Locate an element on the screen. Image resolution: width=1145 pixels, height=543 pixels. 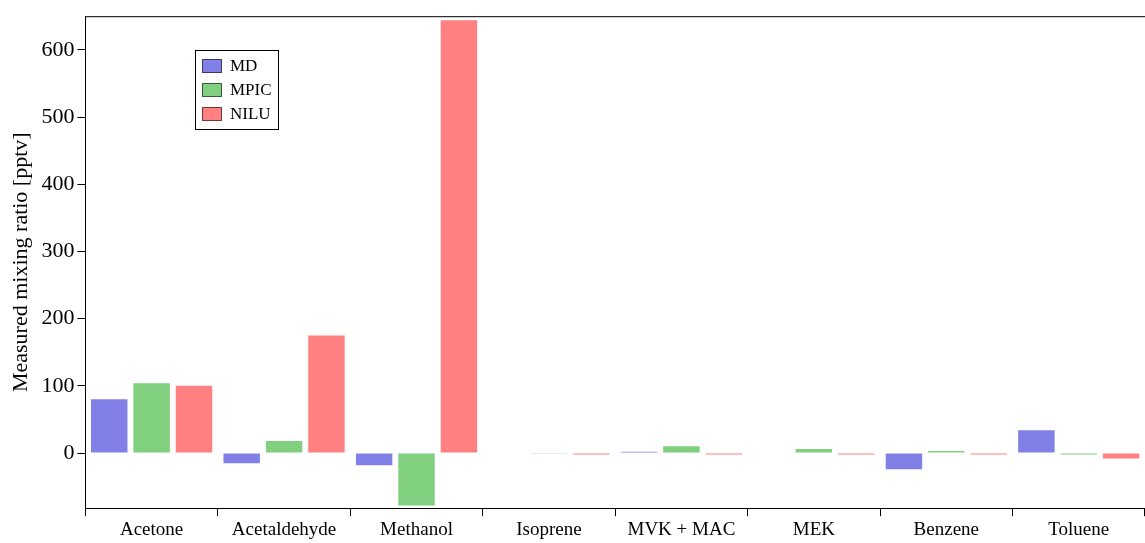
x-tick-label: Acetone is located at coordinates (151, 528).